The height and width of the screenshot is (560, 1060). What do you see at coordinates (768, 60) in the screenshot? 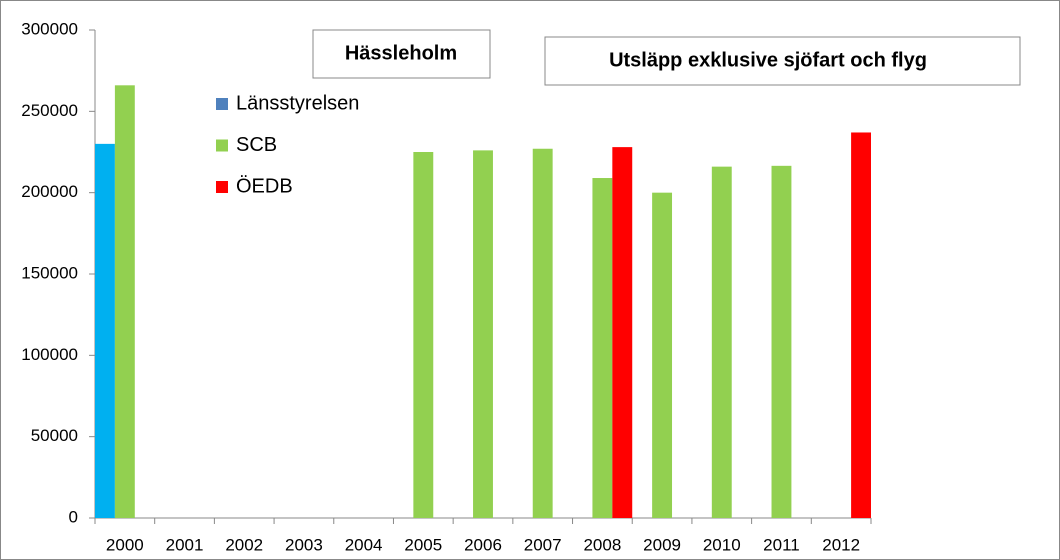
I see `chart-subtitle: Utsläpp exklusive sjöfart och flyg` at bounding box center [768, 60].